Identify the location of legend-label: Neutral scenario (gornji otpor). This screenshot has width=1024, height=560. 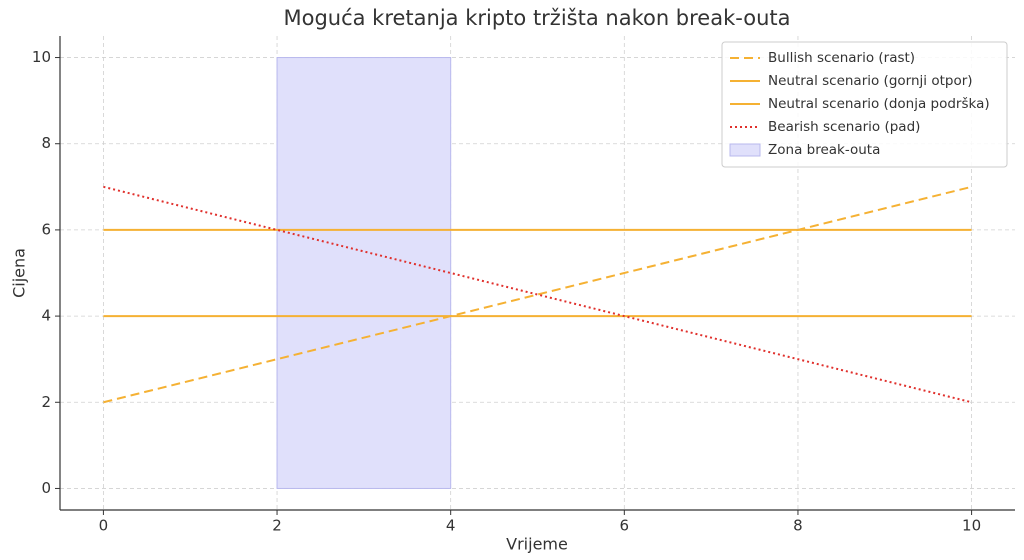
(870, 81).